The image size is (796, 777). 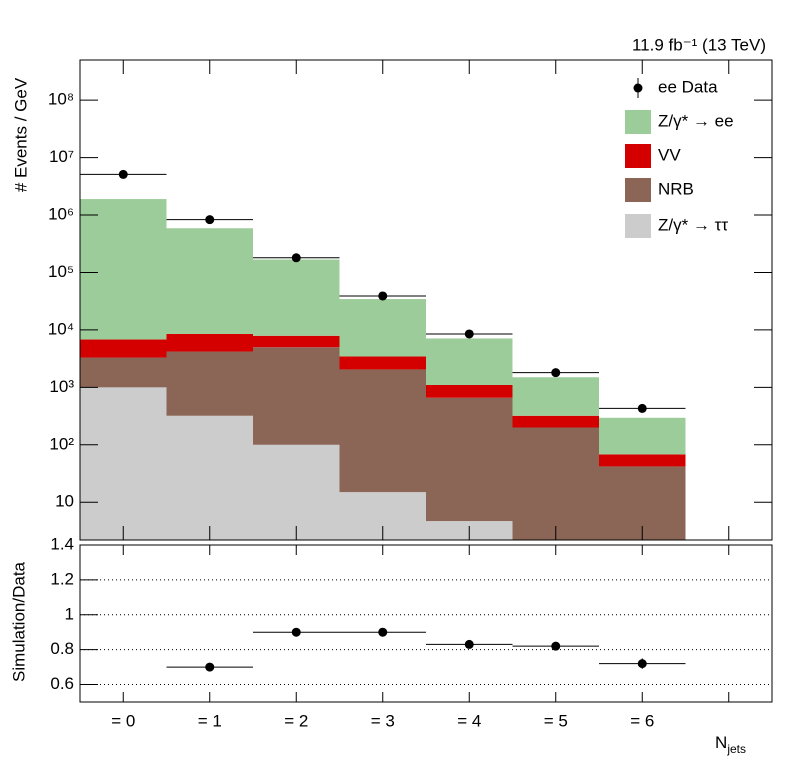 I want to click on ratio-y-tick-label: 0.6, so click(x=62, y=683).